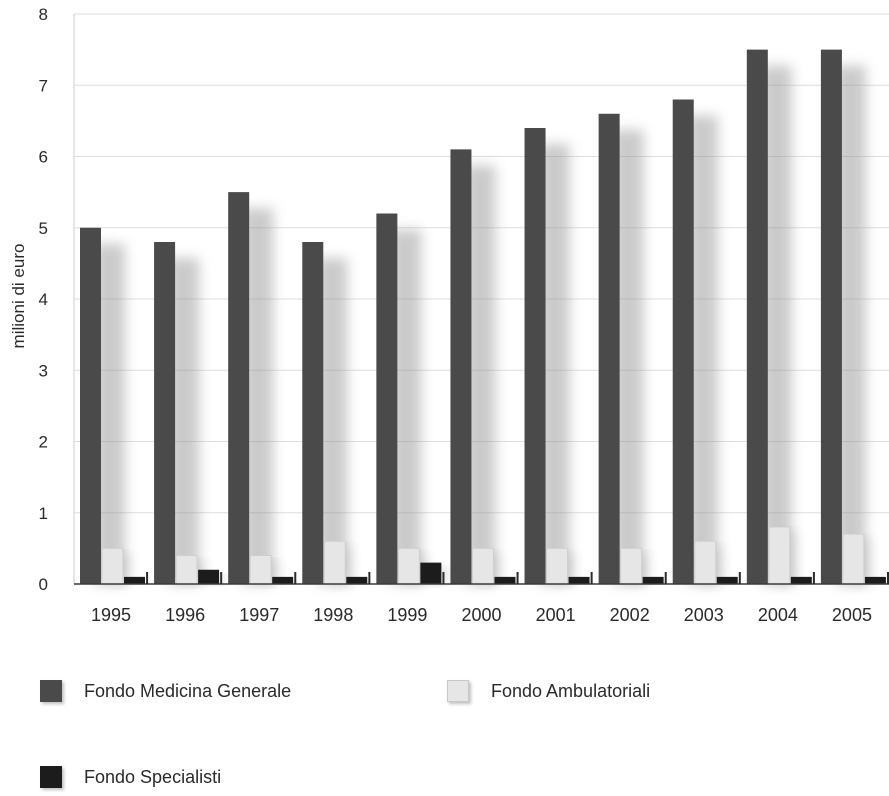 Image resolution: width=889 pixels, height=796 pixels. What do you see at coordinates (571, 690) in the screenshot?
I see `legend-label-ambulatoriali: Fondo Ambulatoriali` at bounding box center [571, 690].